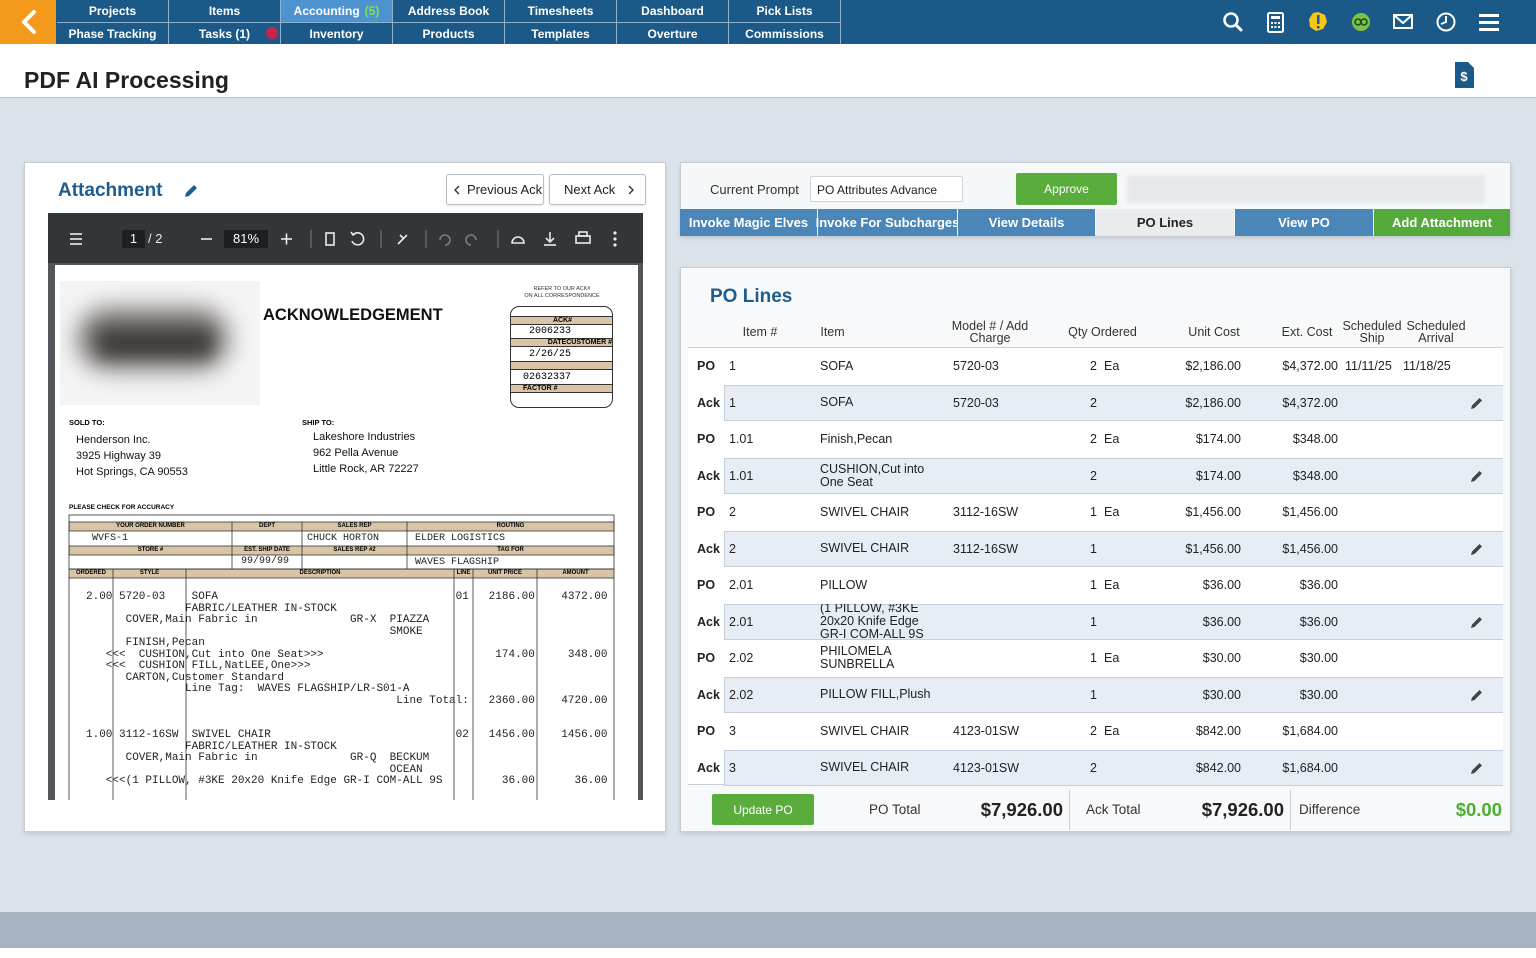 The width and height of the screenshot is (1536, 958). Describe the element at coordinates (1165, 222) in the screenshot. I see `tab: PO Lines` at that location.